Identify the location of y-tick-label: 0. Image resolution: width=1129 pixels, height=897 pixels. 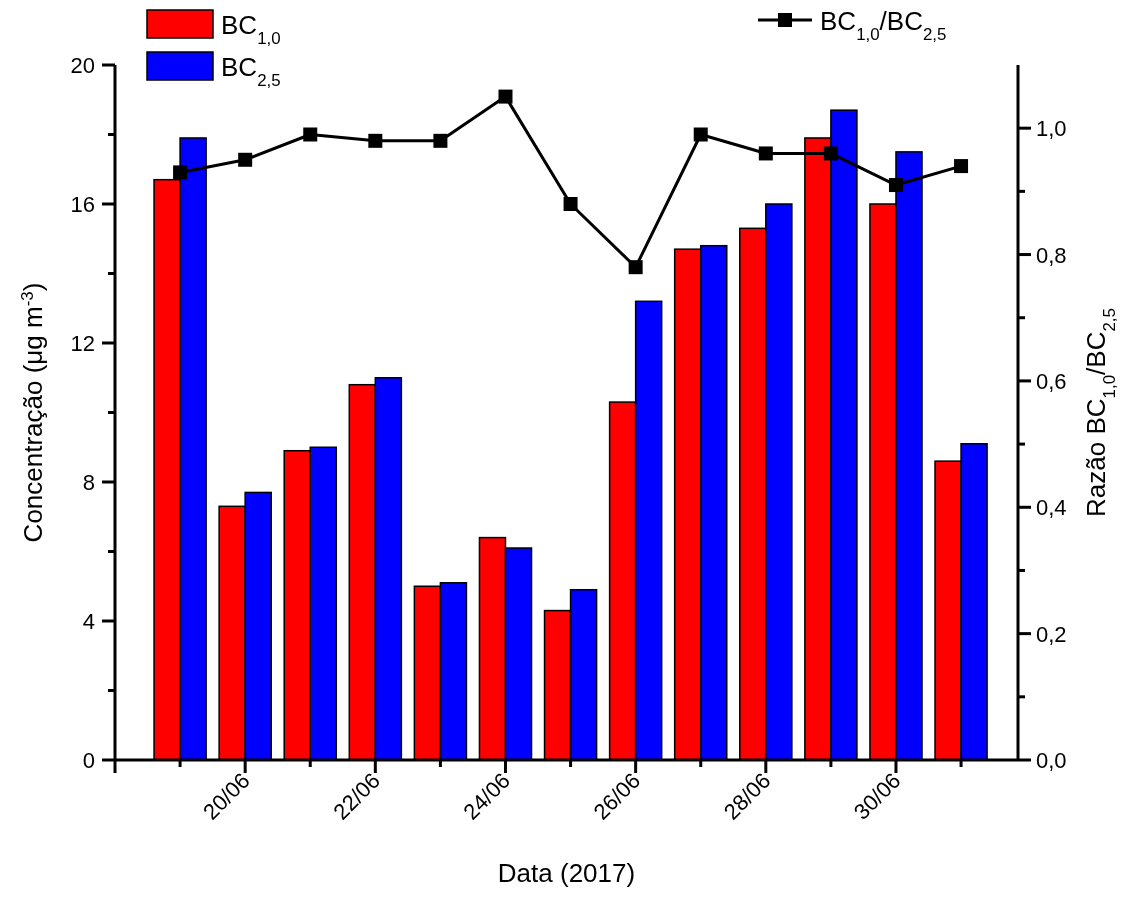
(88, 760).